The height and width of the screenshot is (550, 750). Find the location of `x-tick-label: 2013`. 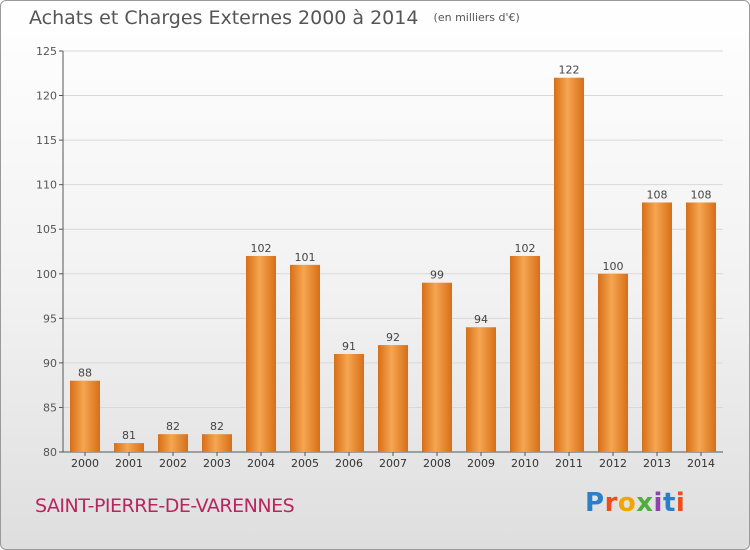

x-tick-label: 2013 is located at coordinates (657, 463).